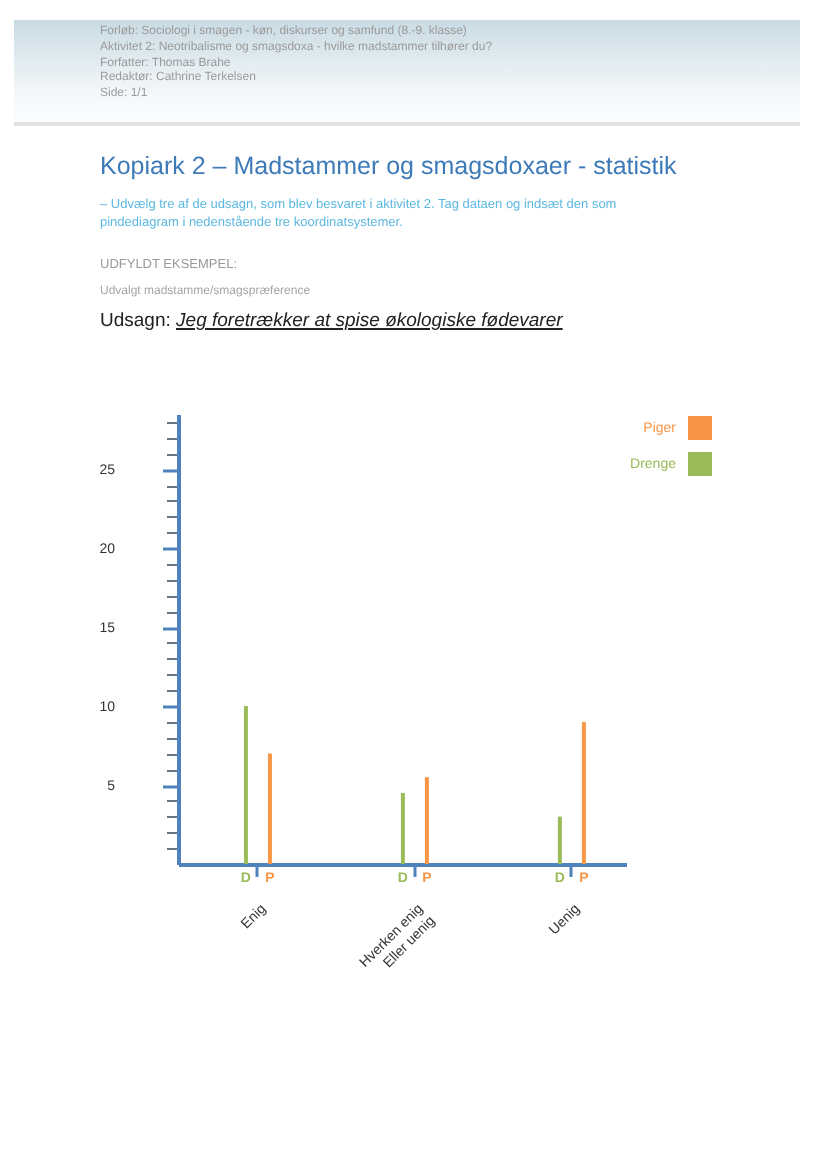  Describe the element at coordinates (388, 166) in the screenshot. I see `chart-title: Kopiark 2 – Madstammer og smagsdoxaer - statistik` at that location.